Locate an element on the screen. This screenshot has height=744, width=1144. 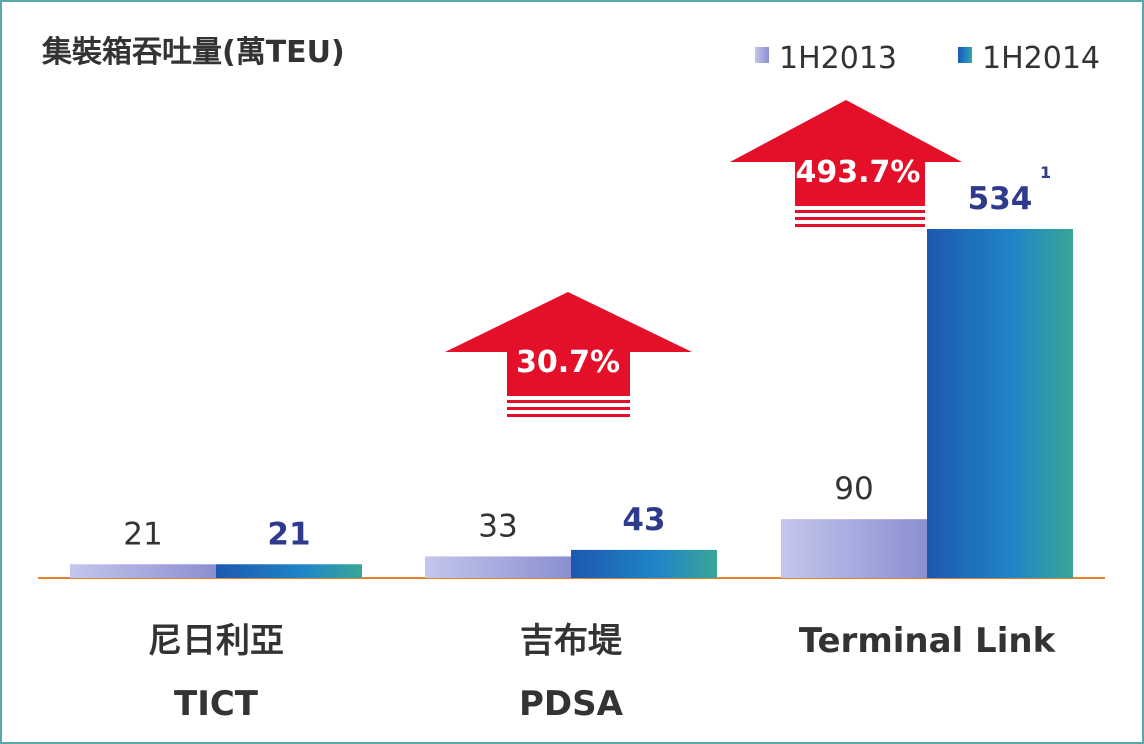
category-label: TICT is located at coordinates (216, 704).